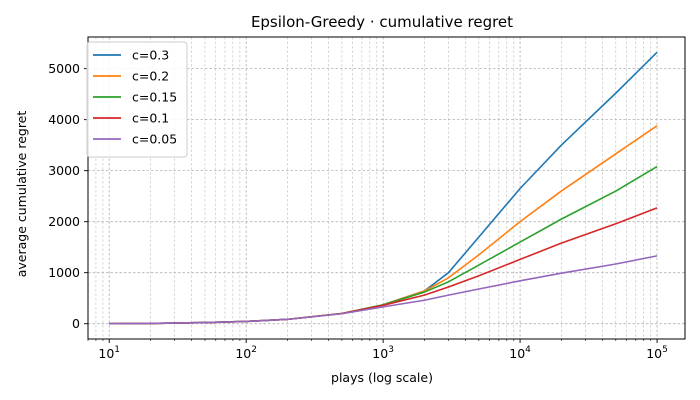 Image resolution: width=700 pixels, height=400 pixels. I want to click on x-tick-label: 10³, so click(383, 353).